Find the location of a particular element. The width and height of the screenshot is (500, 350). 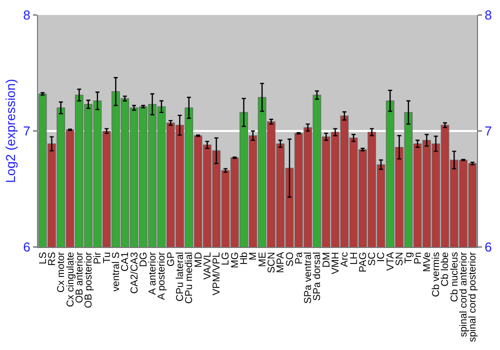

x-tick-label: IC is located at coordinates (382, 257).